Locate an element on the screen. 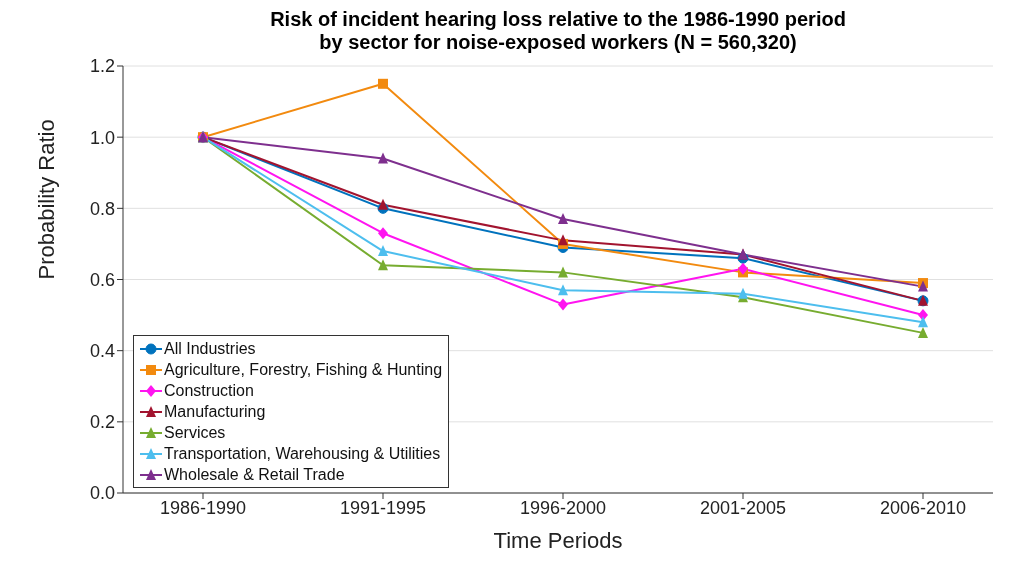  x-tick-label: 2006-2010 is located at coordinates (923, 507).